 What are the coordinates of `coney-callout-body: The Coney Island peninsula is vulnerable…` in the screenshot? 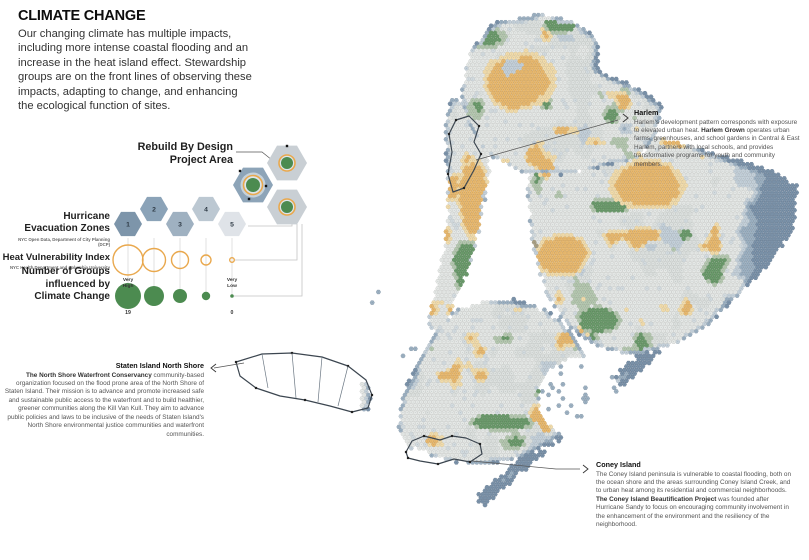 It's located at (694, 499).